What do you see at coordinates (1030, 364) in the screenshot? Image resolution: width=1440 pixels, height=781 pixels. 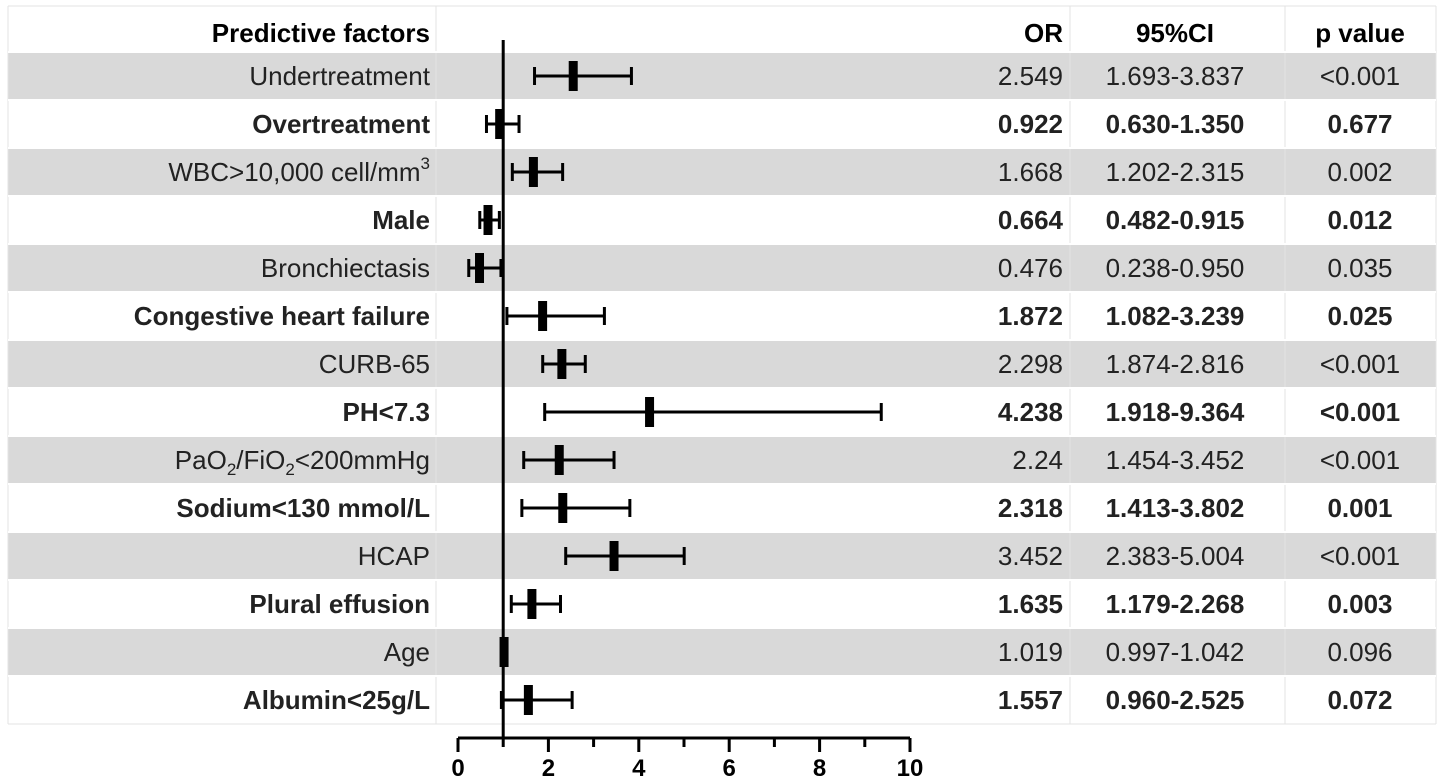 I see `or-value: 2.298` at bounding box center [1030, 364].